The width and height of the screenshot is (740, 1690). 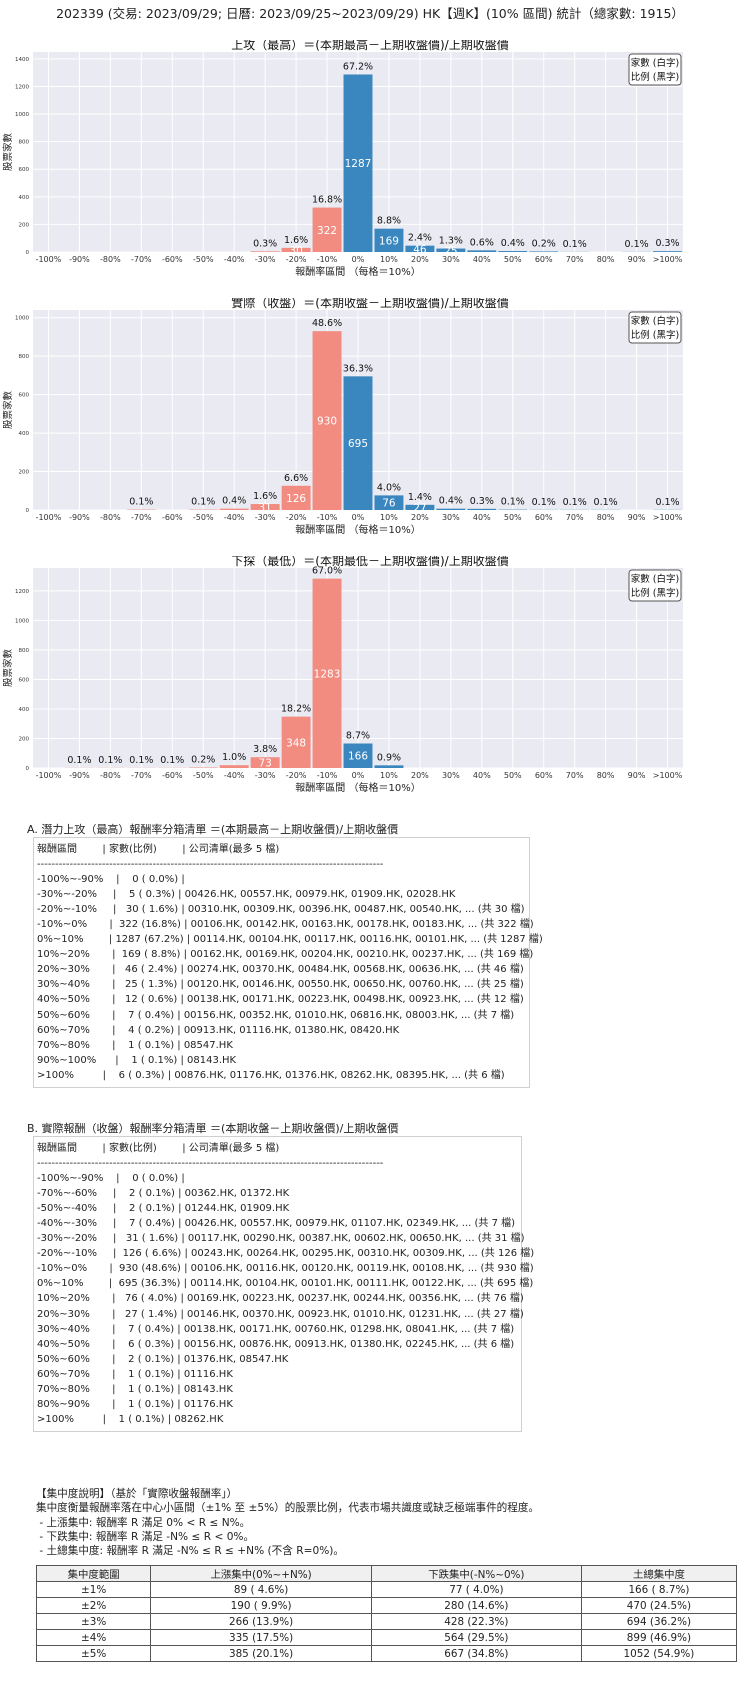 I want to click on table-cell: 280 (14.6%), so click(x=476, y=1605).